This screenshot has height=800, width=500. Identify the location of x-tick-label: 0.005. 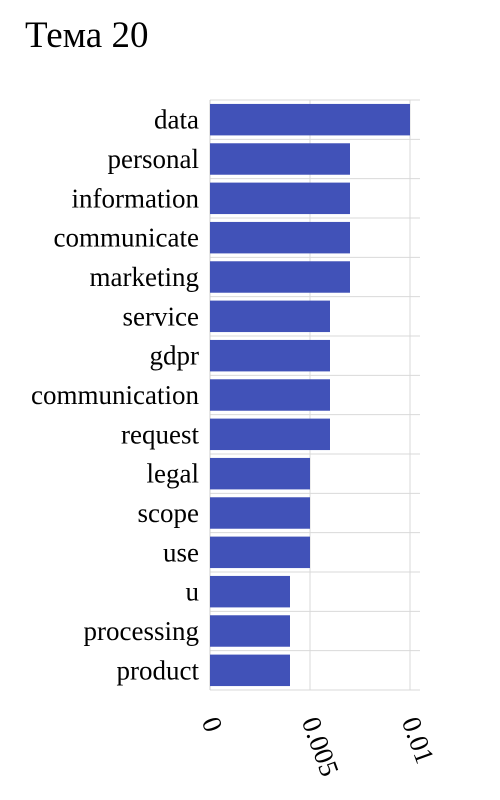
(320, 746).